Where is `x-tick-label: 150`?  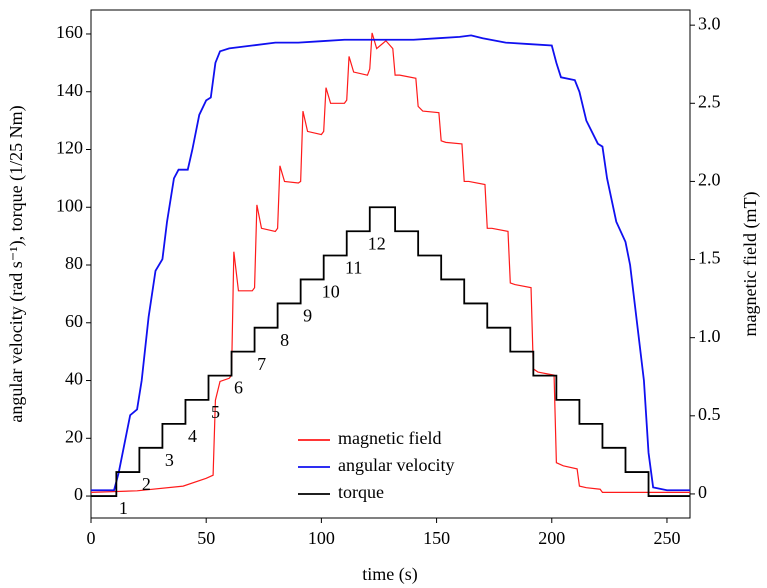
x-tick-label: 150 is located at coordinates (436, 538).